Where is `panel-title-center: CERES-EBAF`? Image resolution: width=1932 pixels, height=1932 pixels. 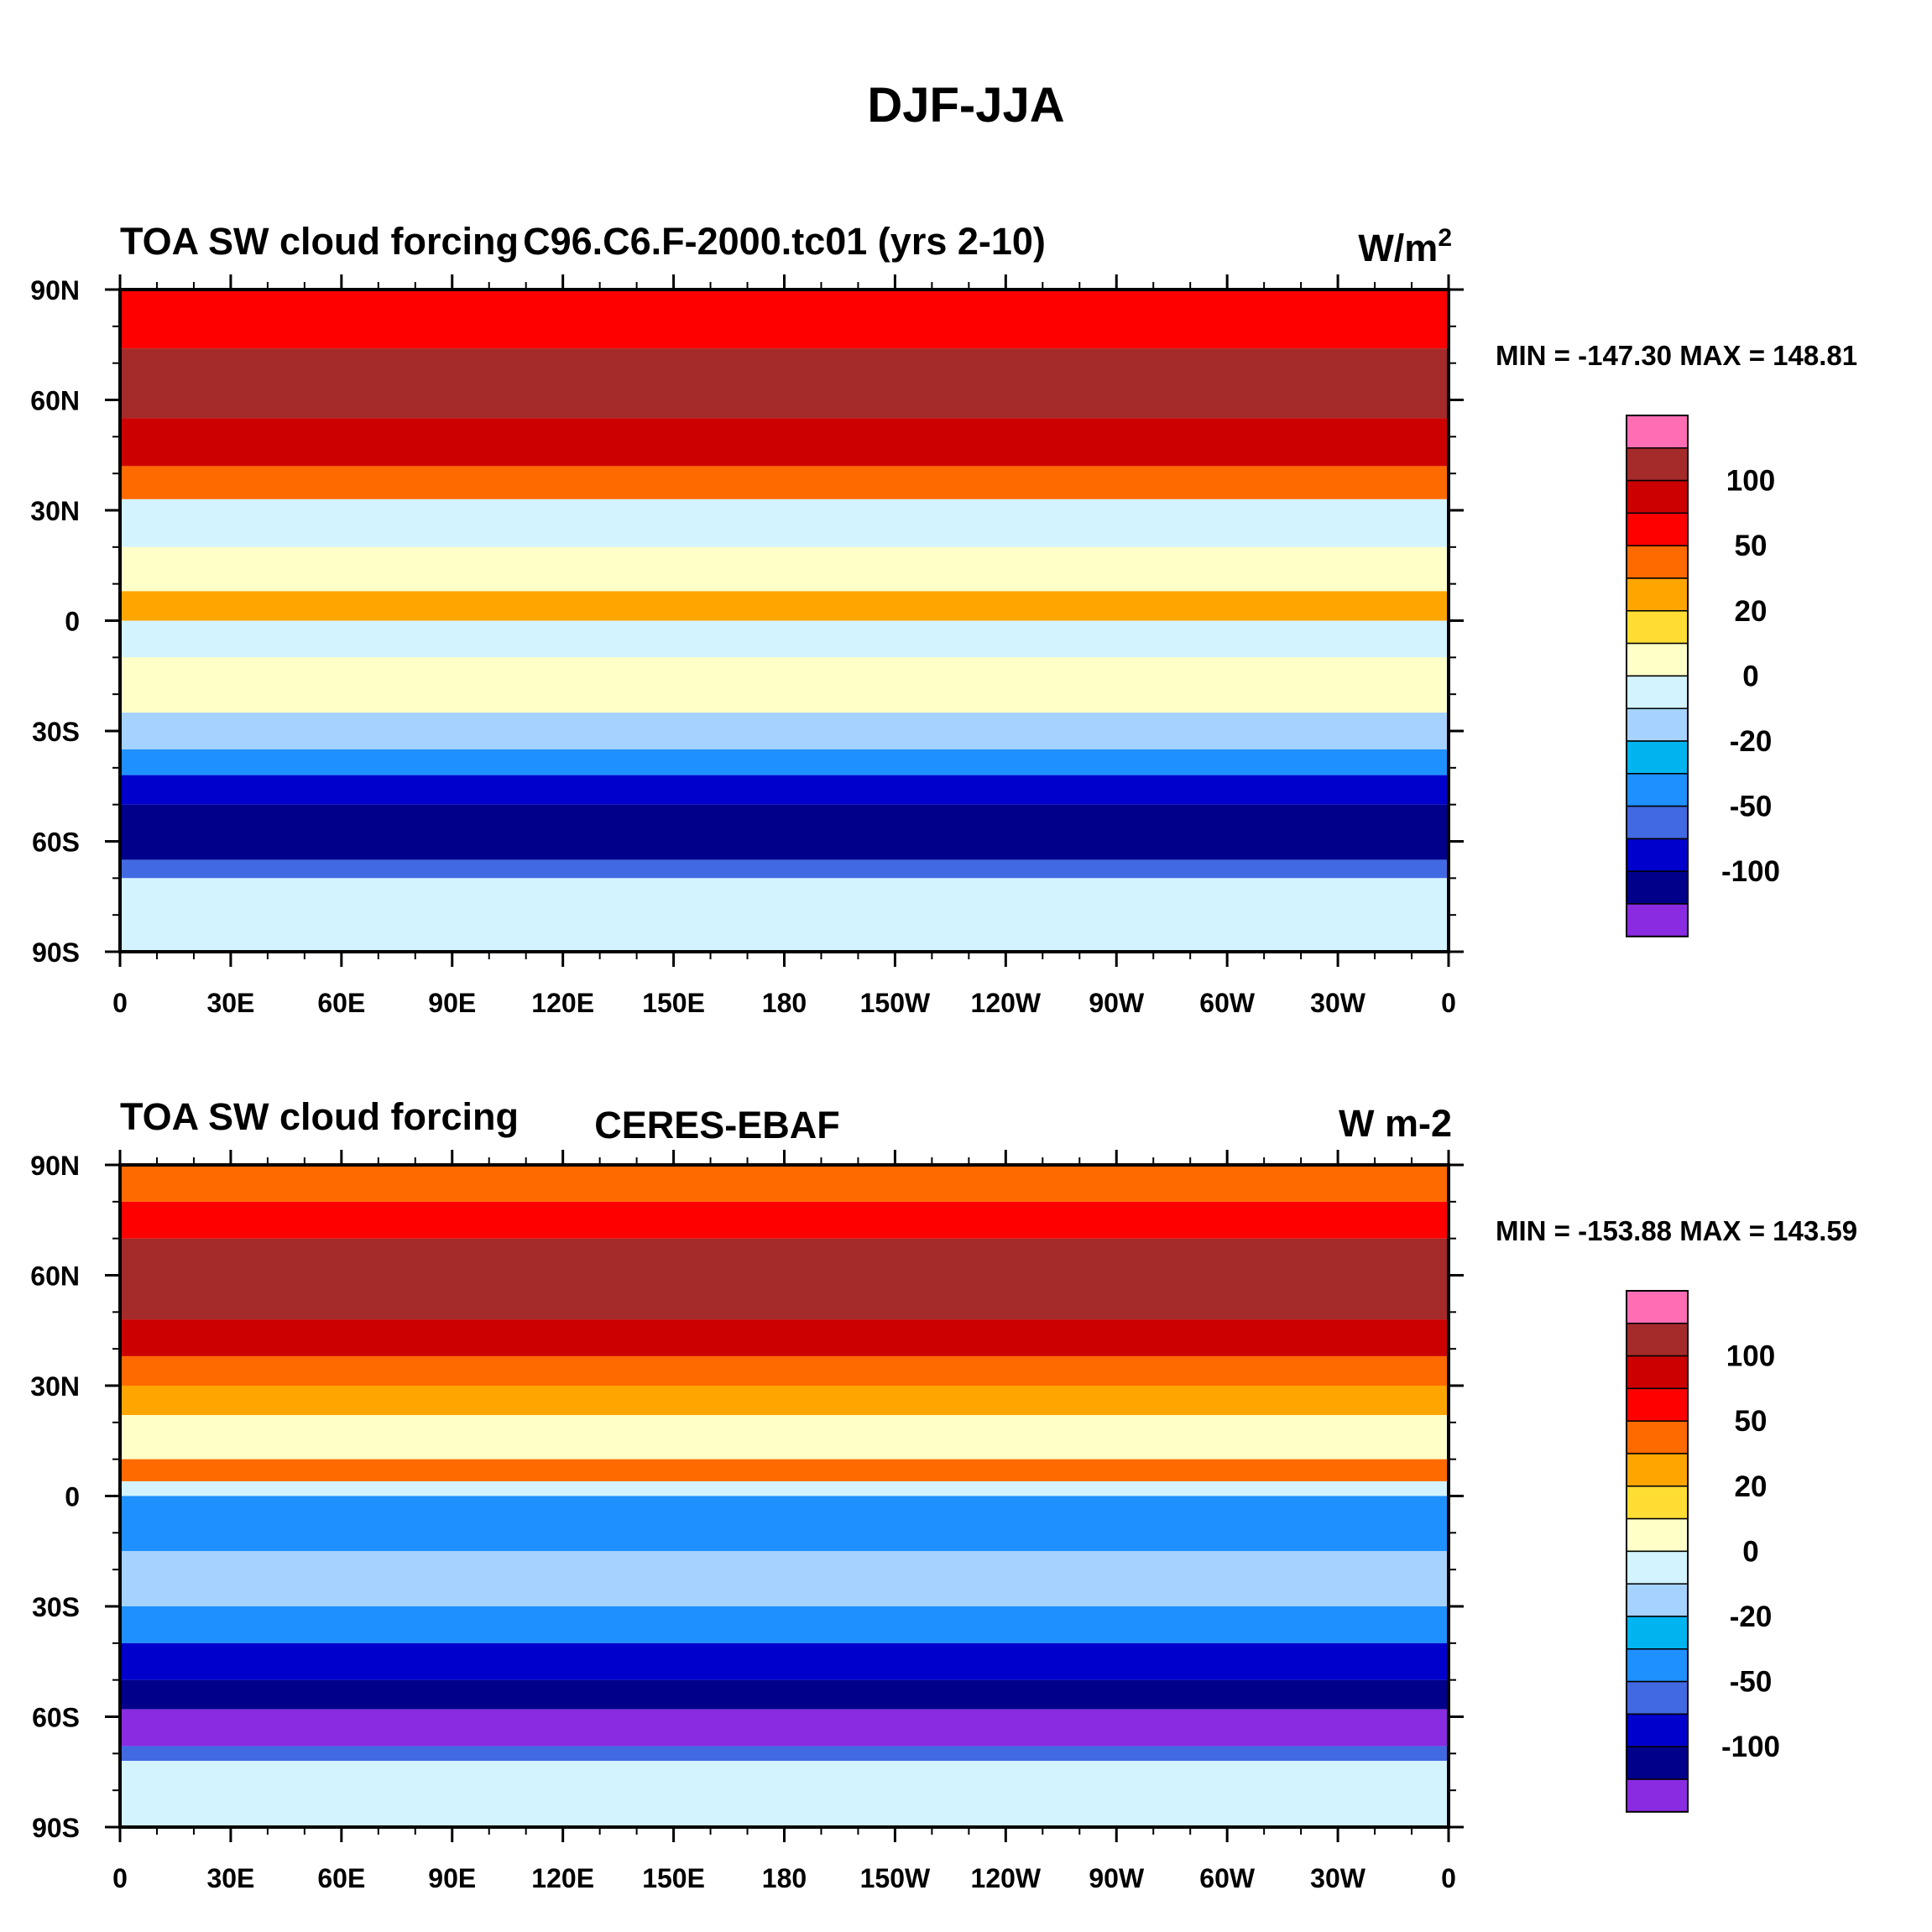 panel-title-center: CERES-EBAF is located at coordinates (717, 1125).